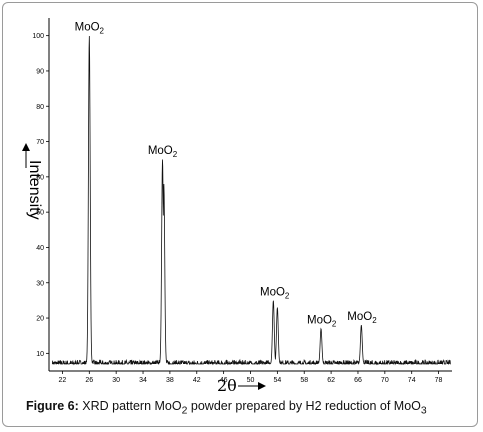  Describe the element at coordinates (89, 380) in the screenshot. I see `x-tick-label: 26` at that location.